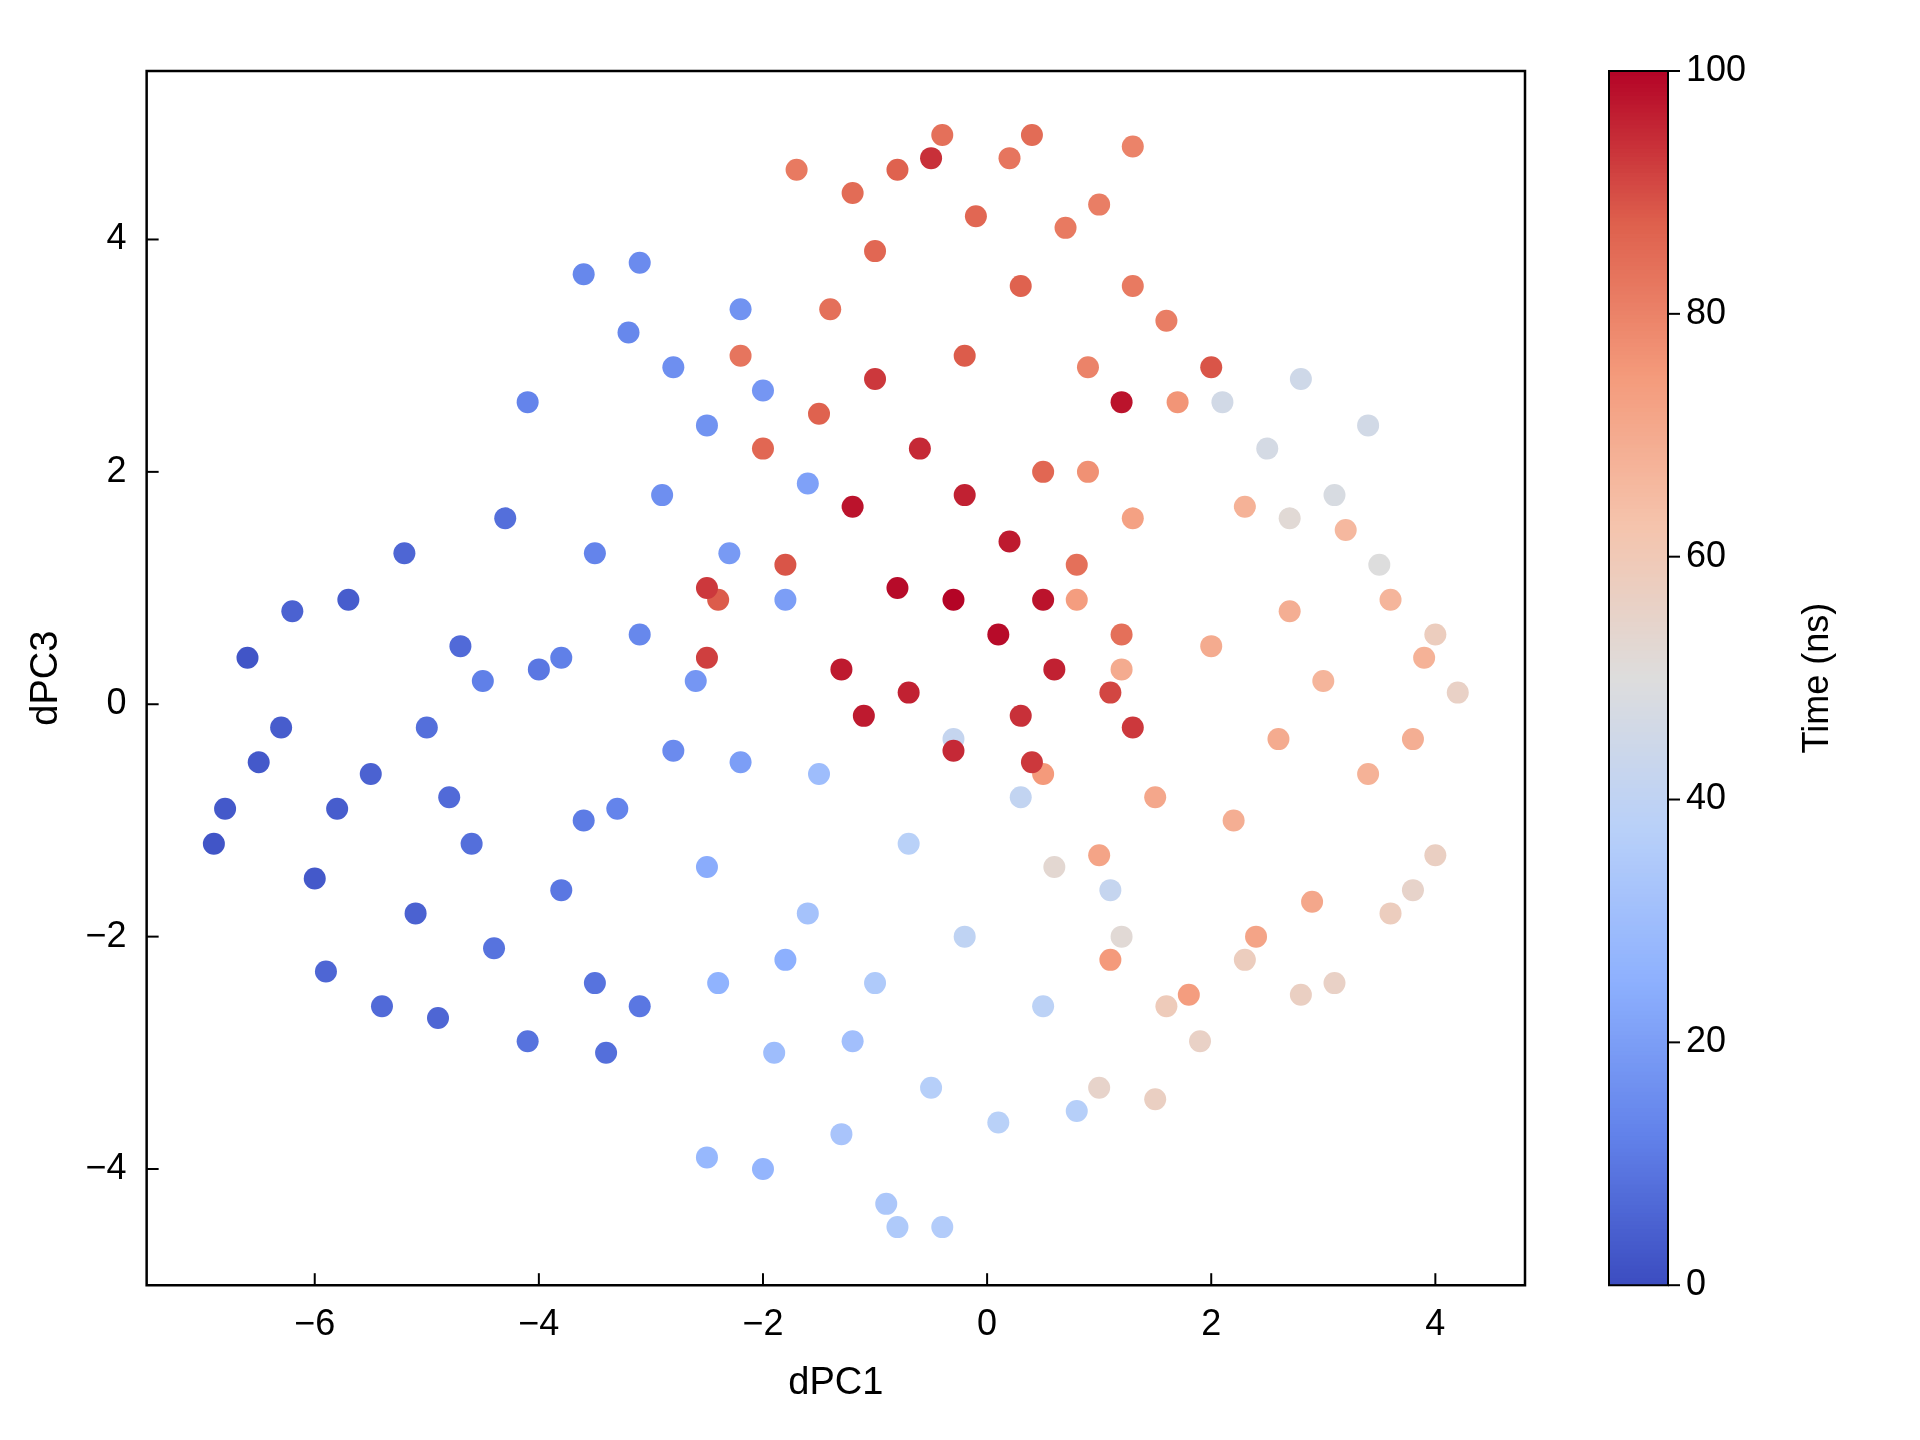  What do you see at coordinates (116, 469) in the screenshot?
I see `y-tick-label: 2` at bounding box center [116, 469].